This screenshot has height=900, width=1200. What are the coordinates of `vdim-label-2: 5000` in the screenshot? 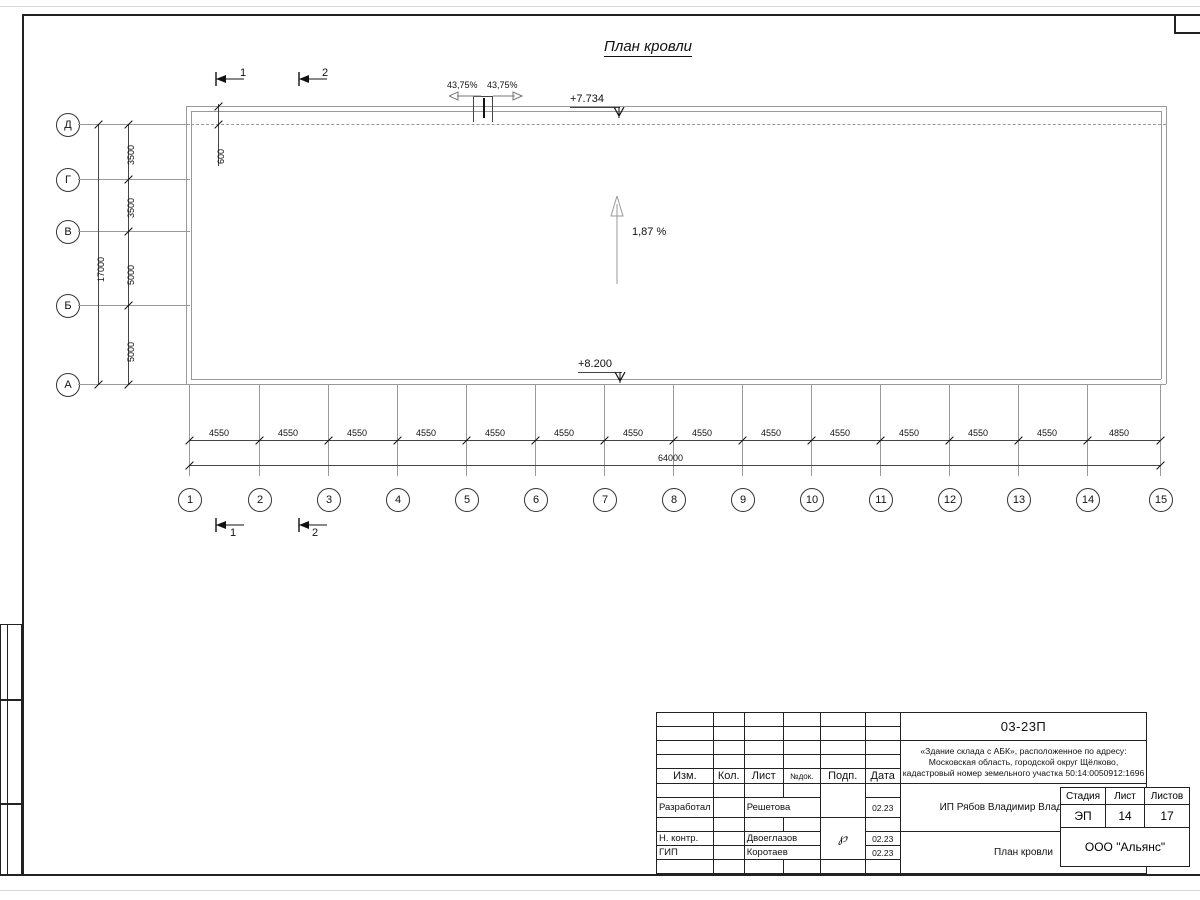 It's located at (131, 274).